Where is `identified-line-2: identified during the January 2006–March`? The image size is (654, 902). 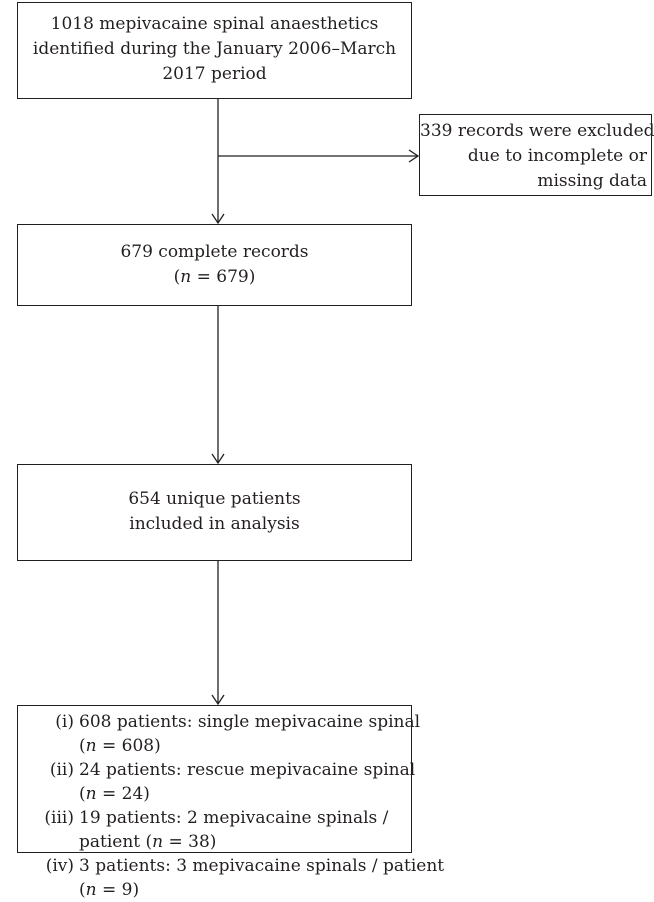 identified-line-2: identified during the January 2006–March is located at coordinates (214, 49).